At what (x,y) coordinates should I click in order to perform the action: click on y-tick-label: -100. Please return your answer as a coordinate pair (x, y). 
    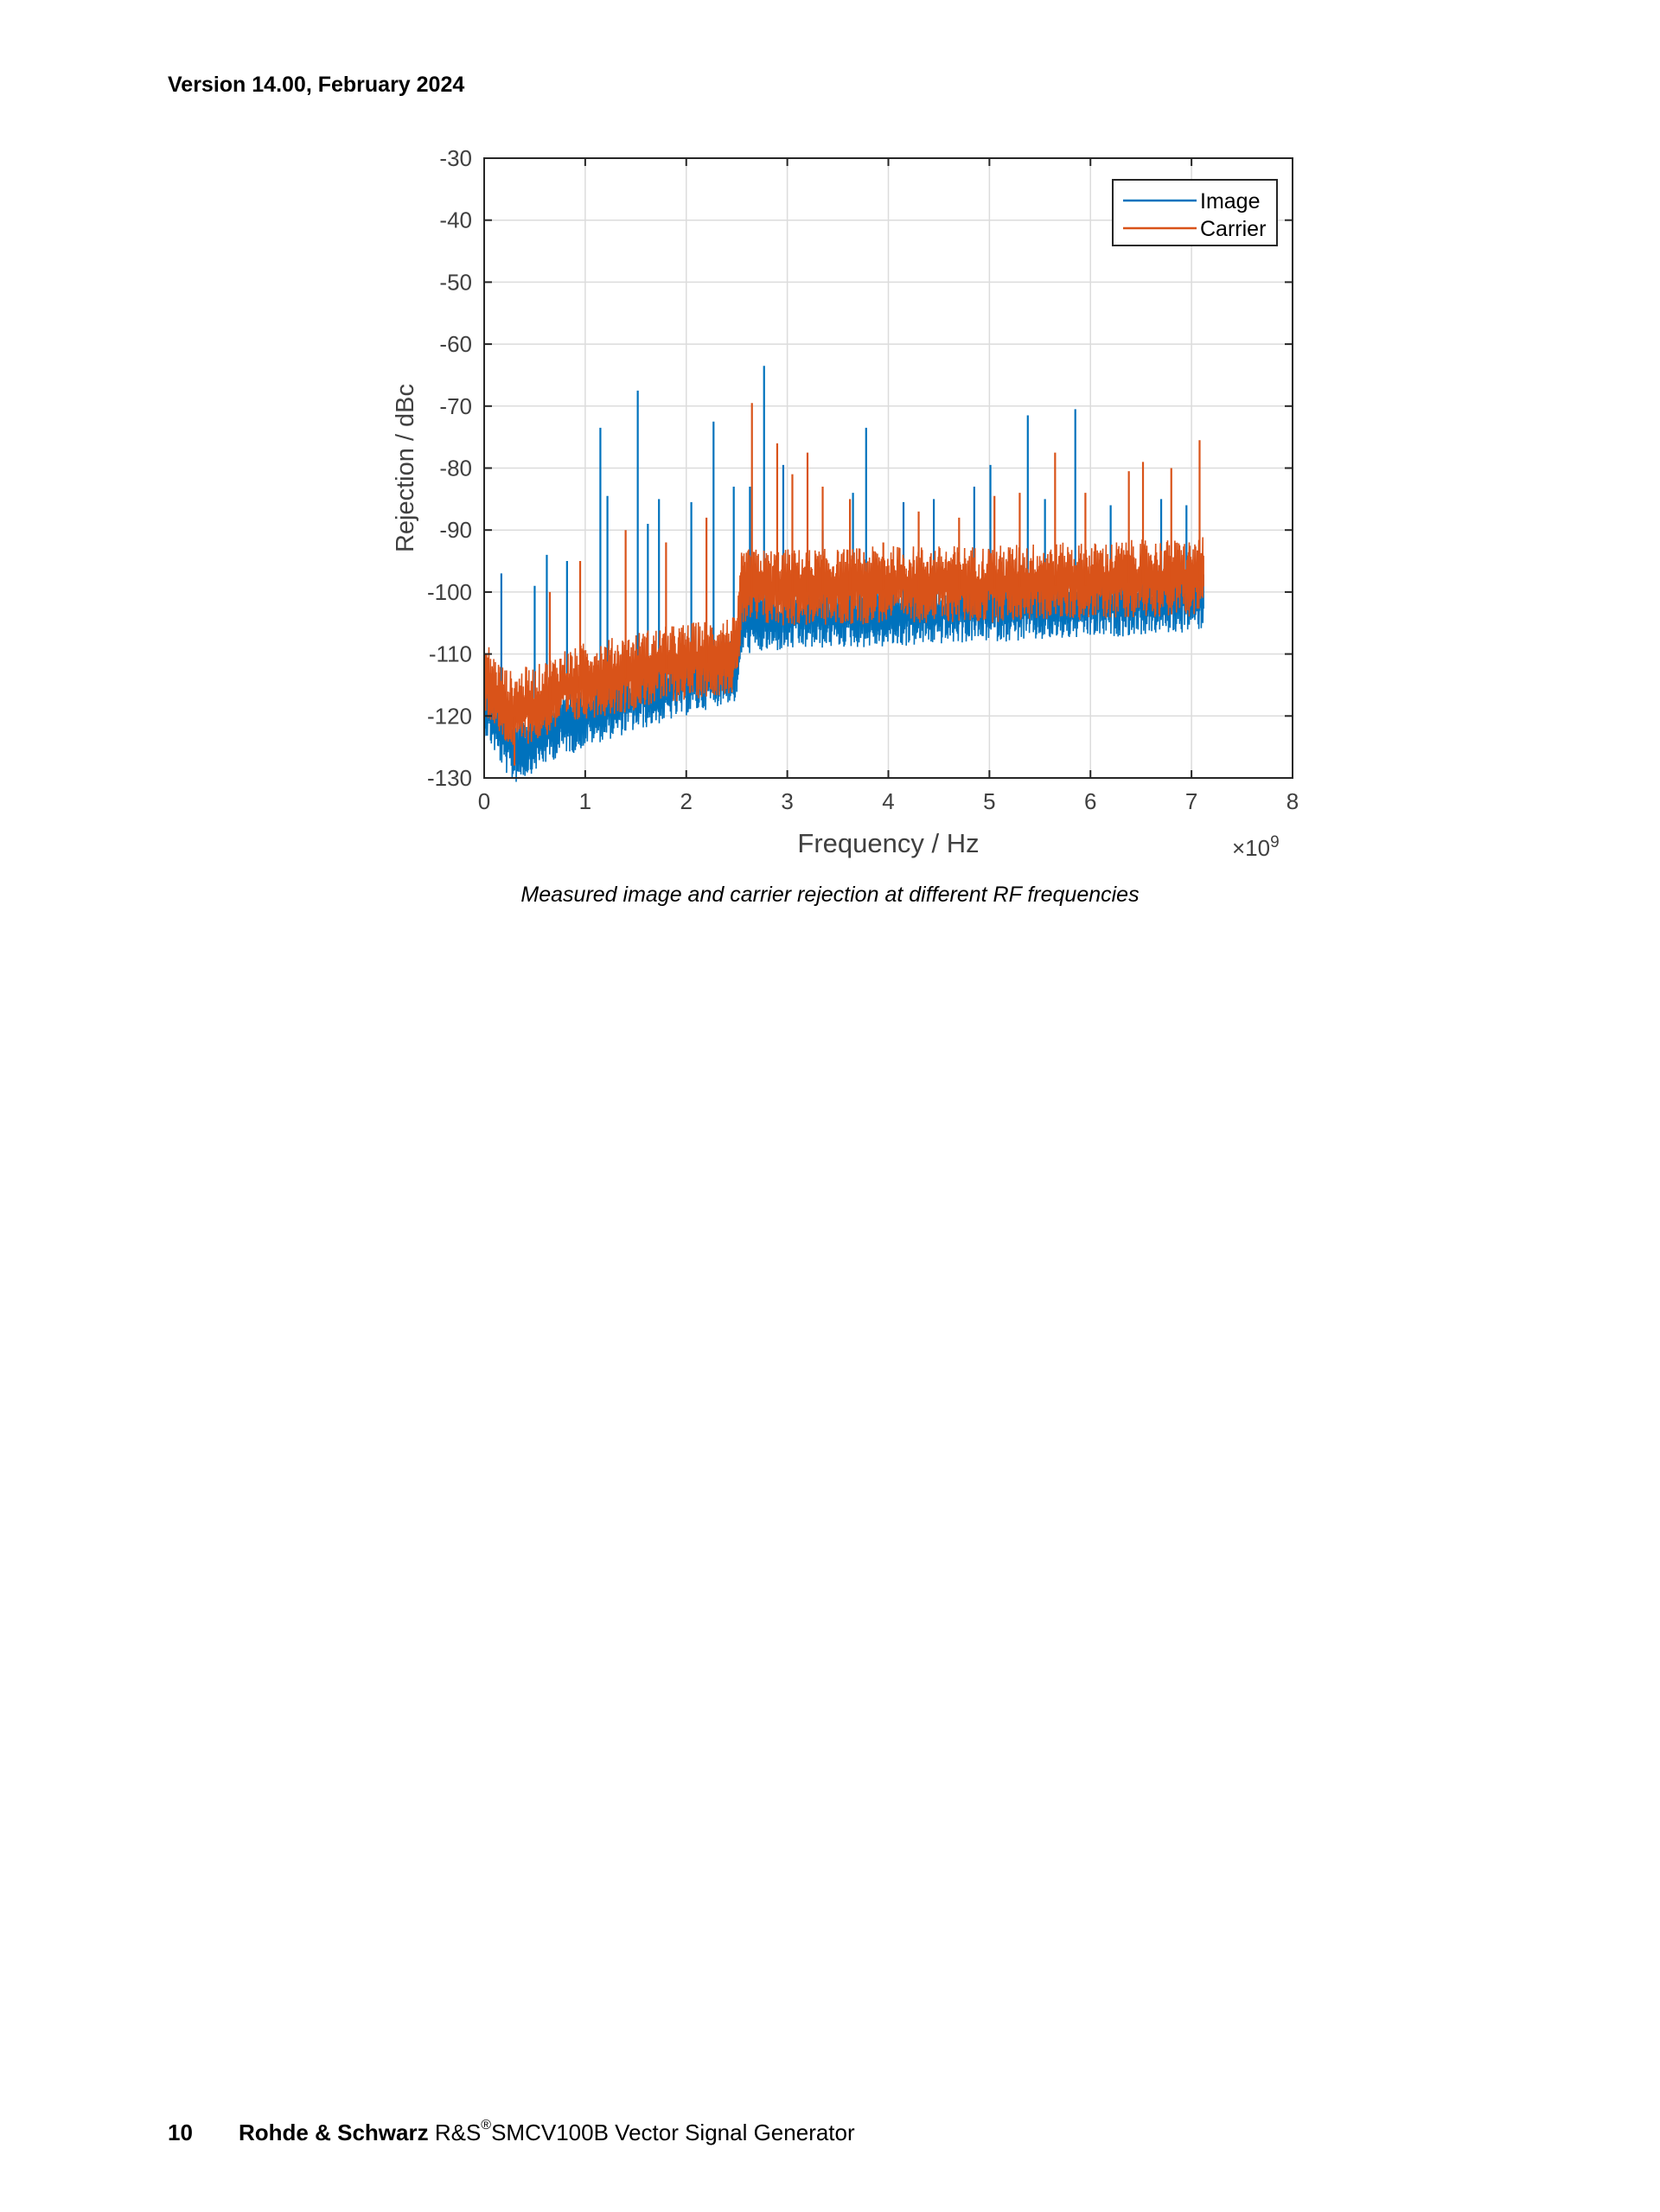
    Looking at the image, I should click on (449, 592).